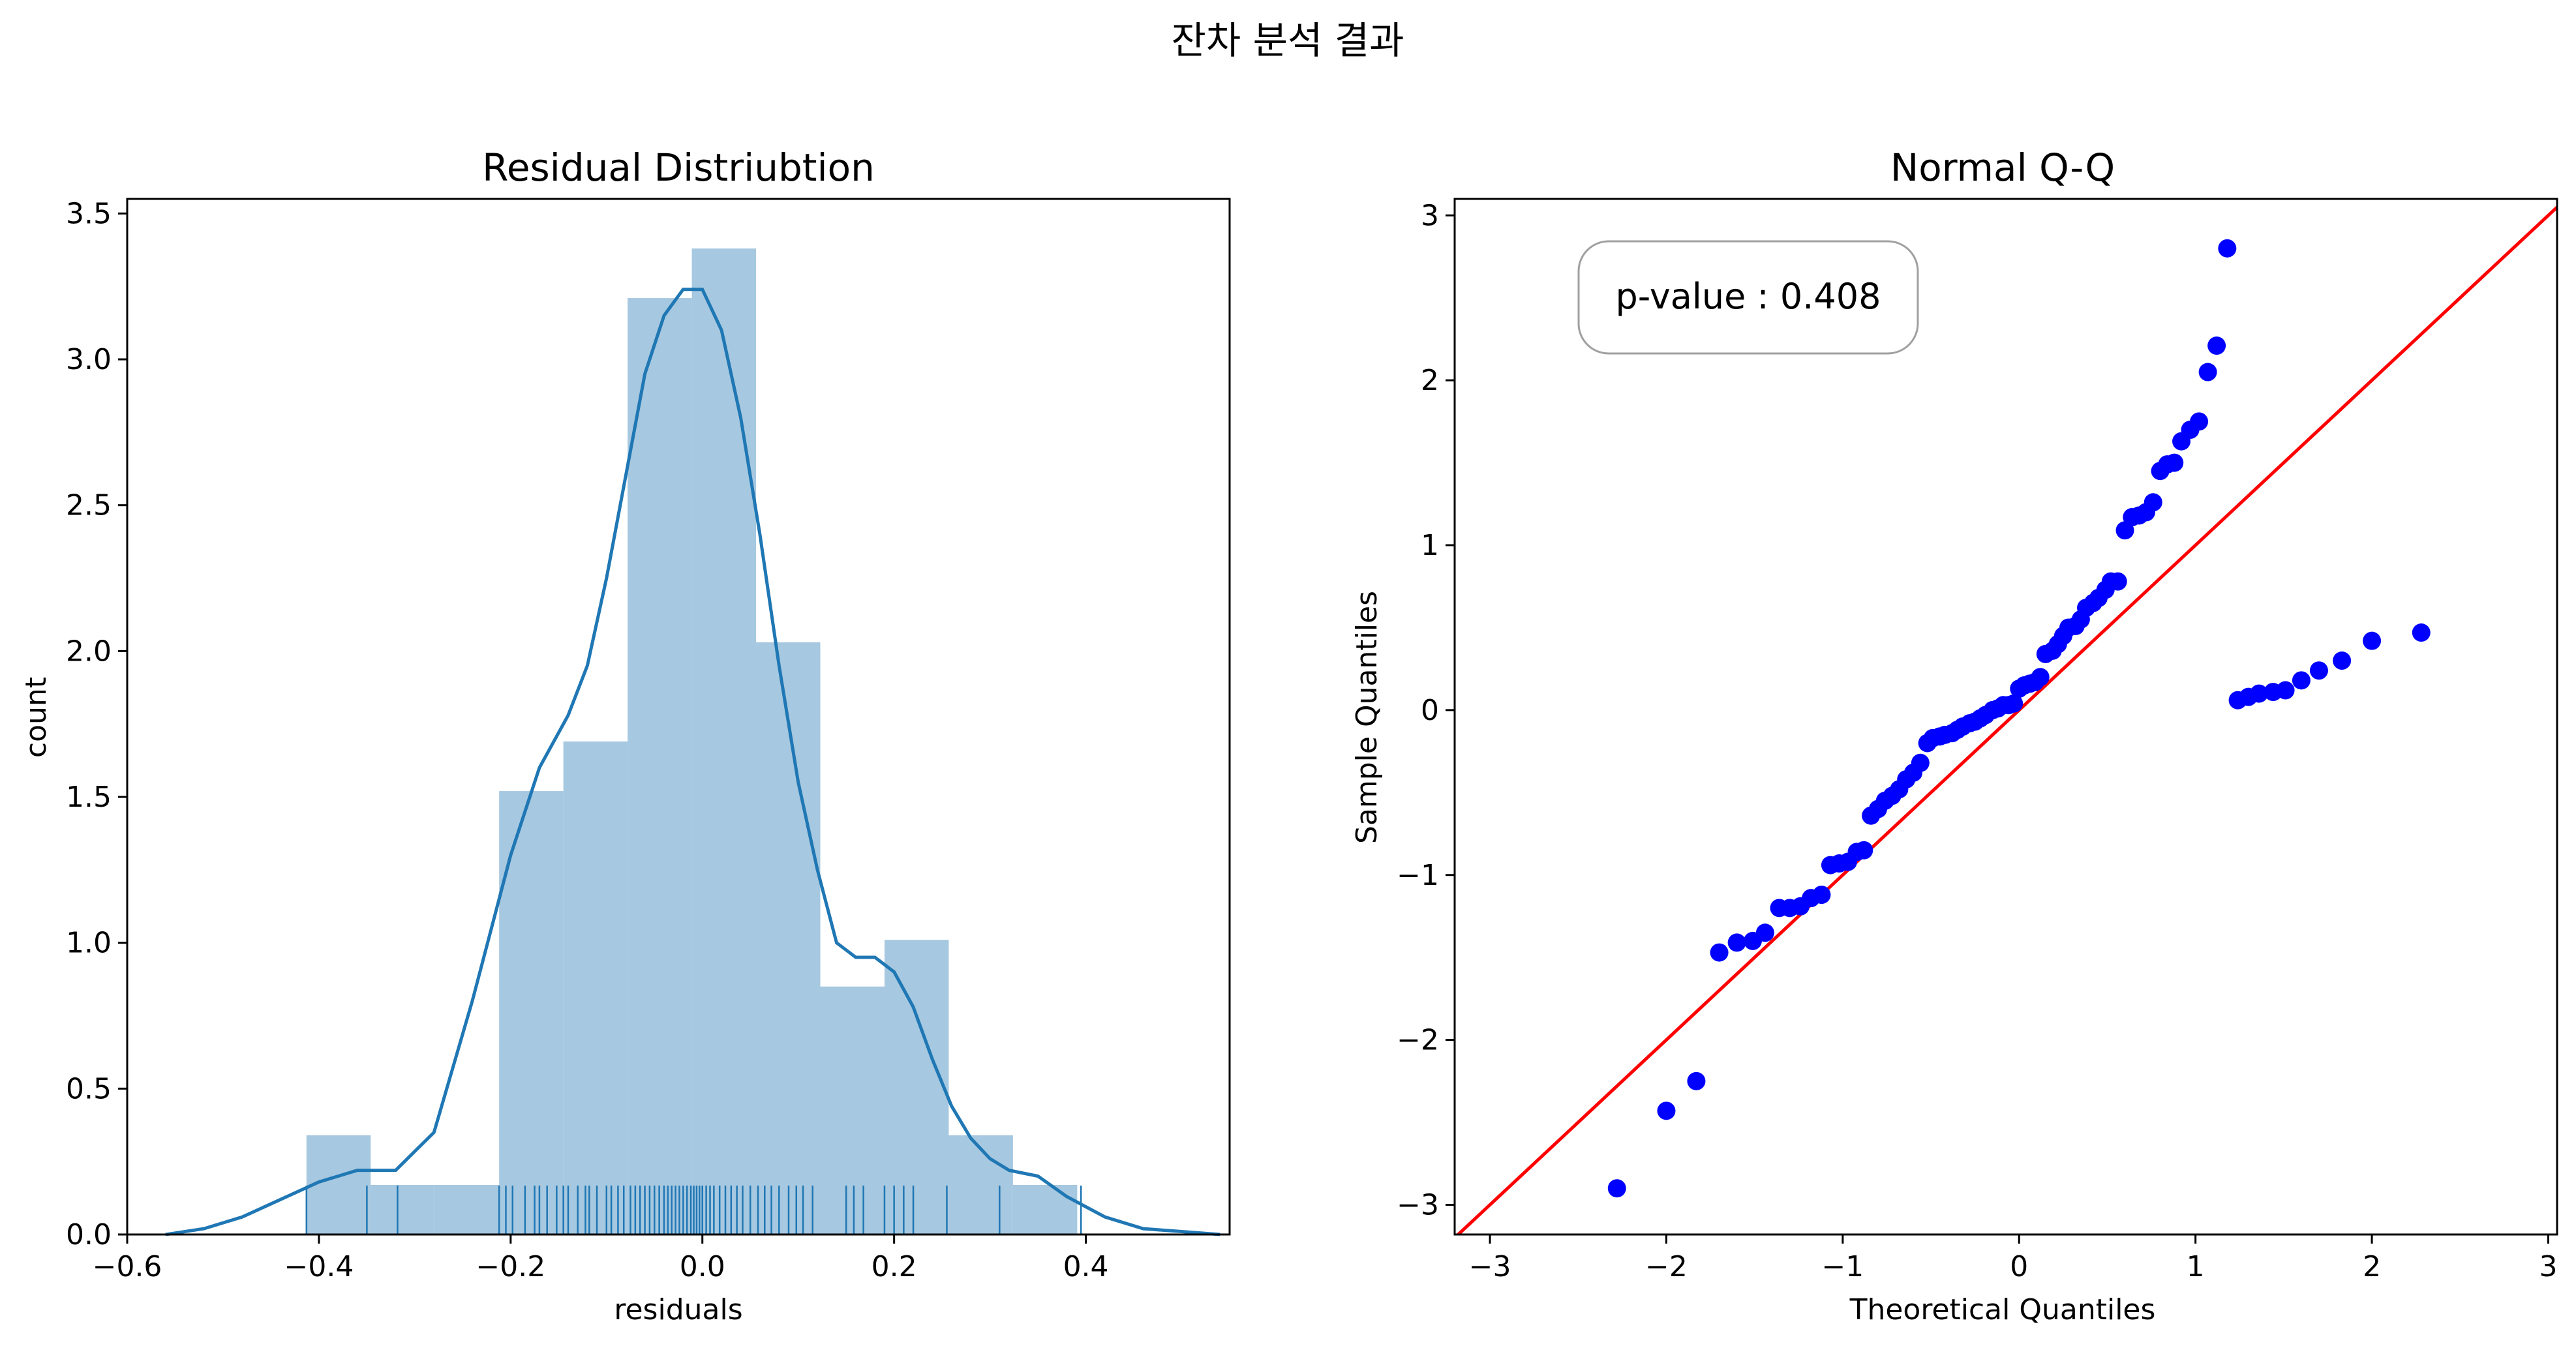  I want to click on qq-ytick-label-5: 2, so click(1430, 380).